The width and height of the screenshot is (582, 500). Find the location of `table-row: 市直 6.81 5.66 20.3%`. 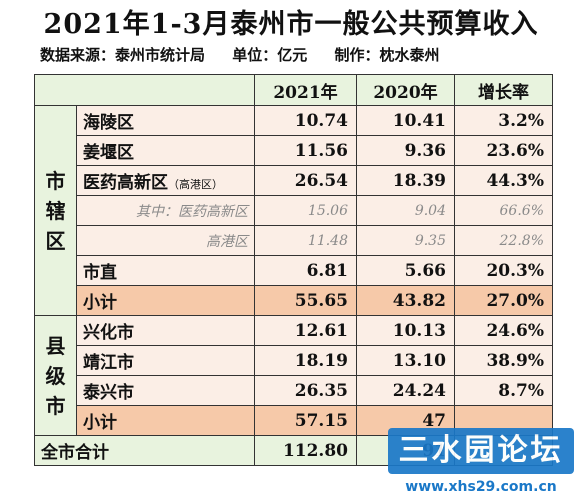

table-row: 市直 6.81 5.66 20.3% is located at coordinates (294, 270).